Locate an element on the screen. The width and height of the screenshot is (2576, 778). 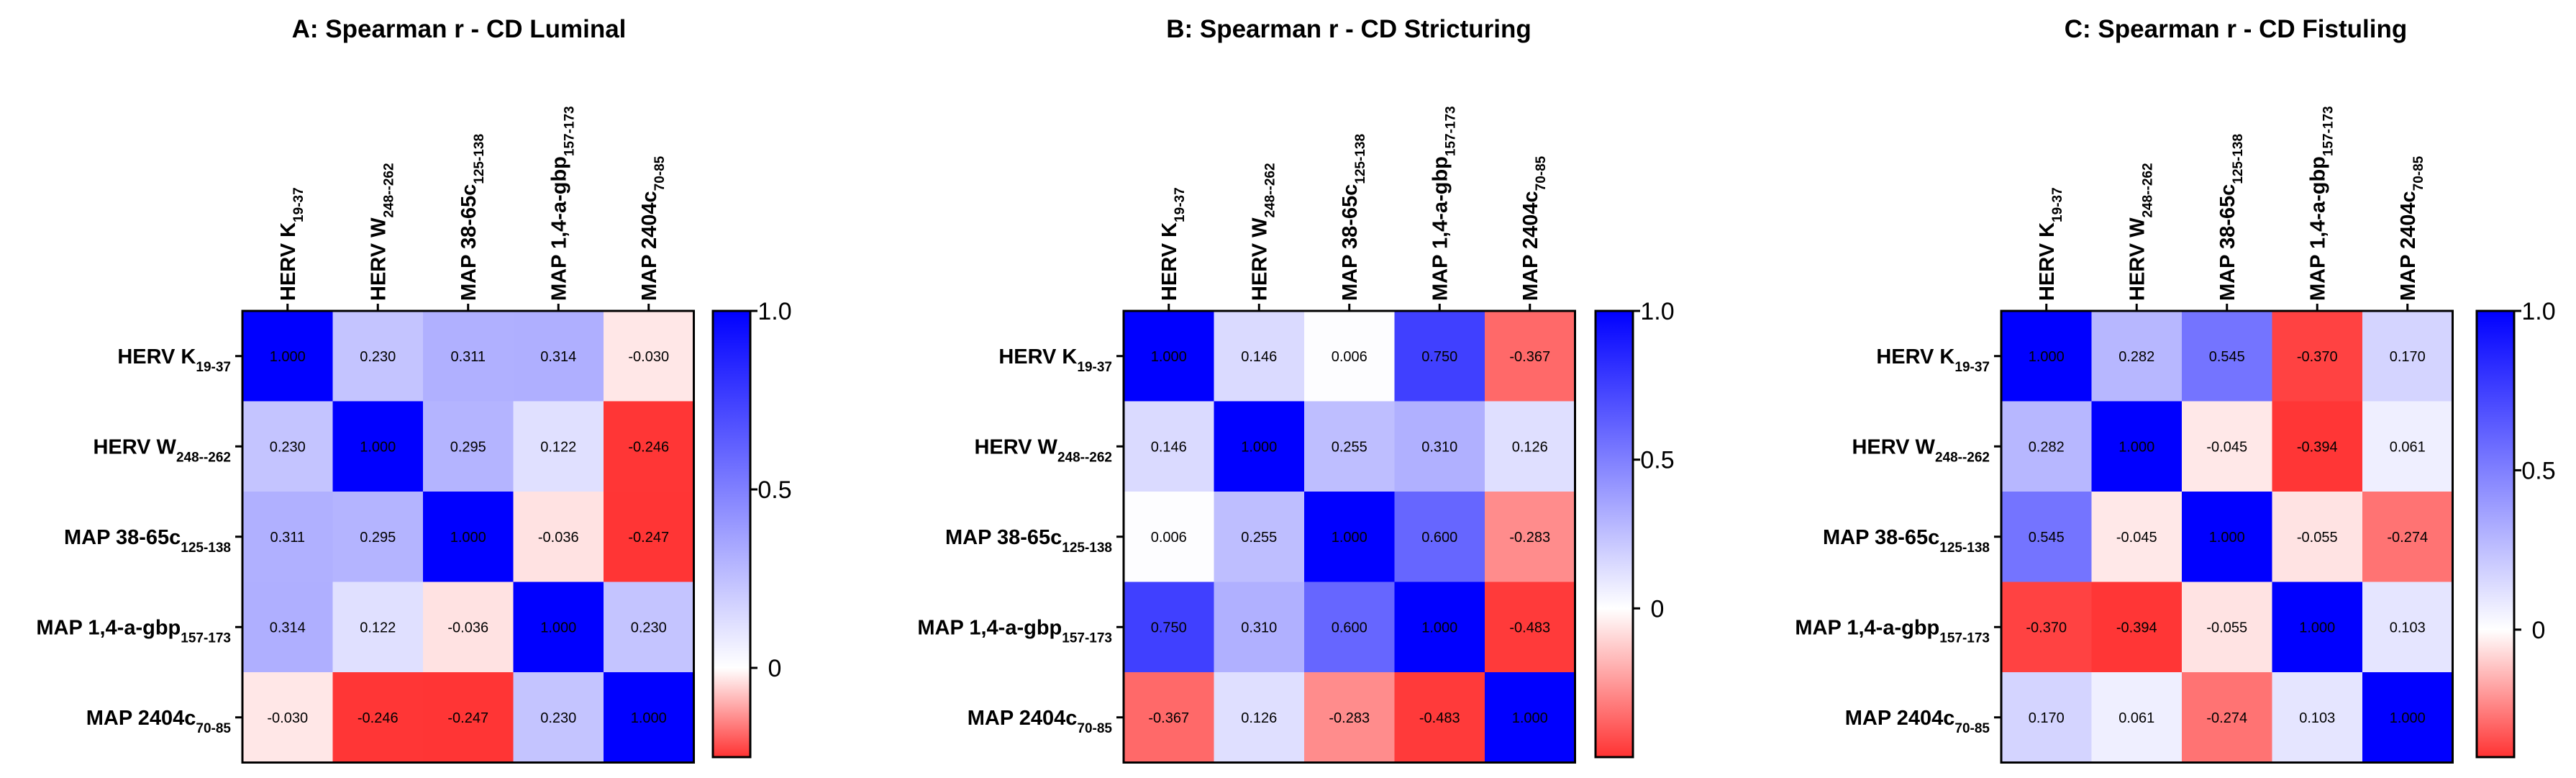
cell-value-label: -0.055 is located at coordinates (2226, 627).